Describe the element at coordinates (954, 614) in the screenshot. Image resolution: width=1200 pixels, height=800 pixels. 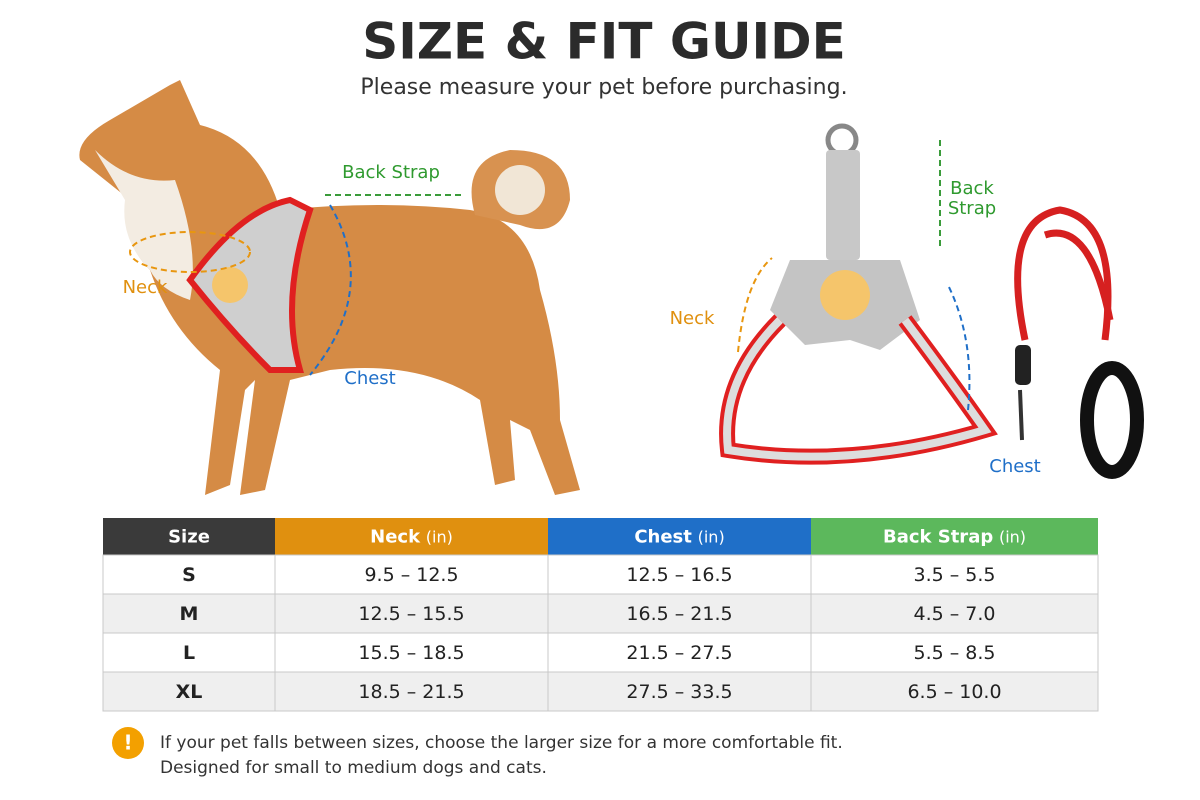
I see `value-cell: 4.5 – 7.0` at that location.